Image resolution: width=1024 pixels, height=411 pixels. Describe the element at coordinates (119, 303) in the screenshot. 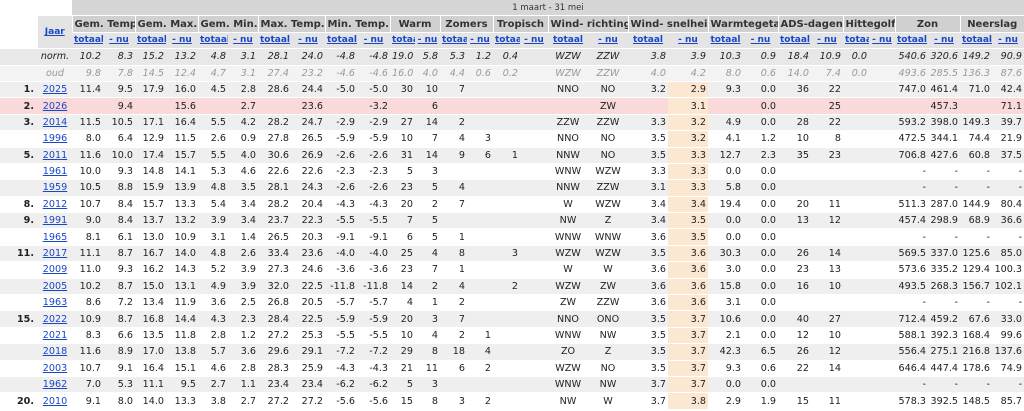

I see `cell: 7.2` at that location.